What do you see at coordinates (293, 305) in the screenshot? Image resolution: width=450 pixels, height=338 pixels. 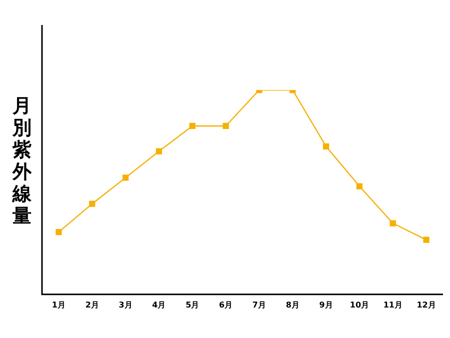 I see `x-tick-label: 8月` at bounding box center [293, 305].